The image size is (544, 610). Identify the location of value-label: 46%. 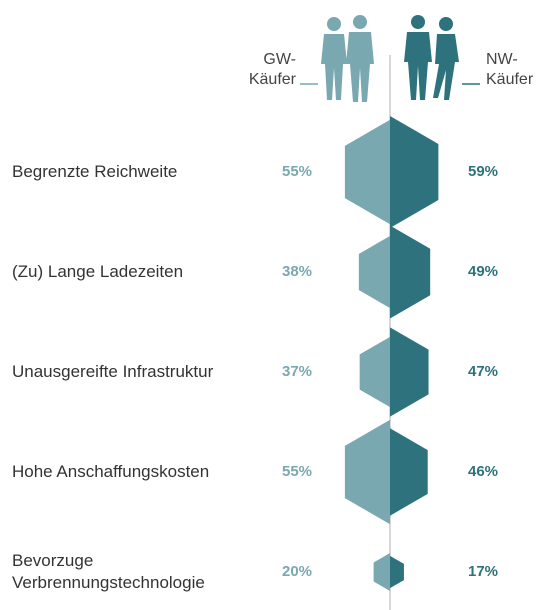
(483, 471).